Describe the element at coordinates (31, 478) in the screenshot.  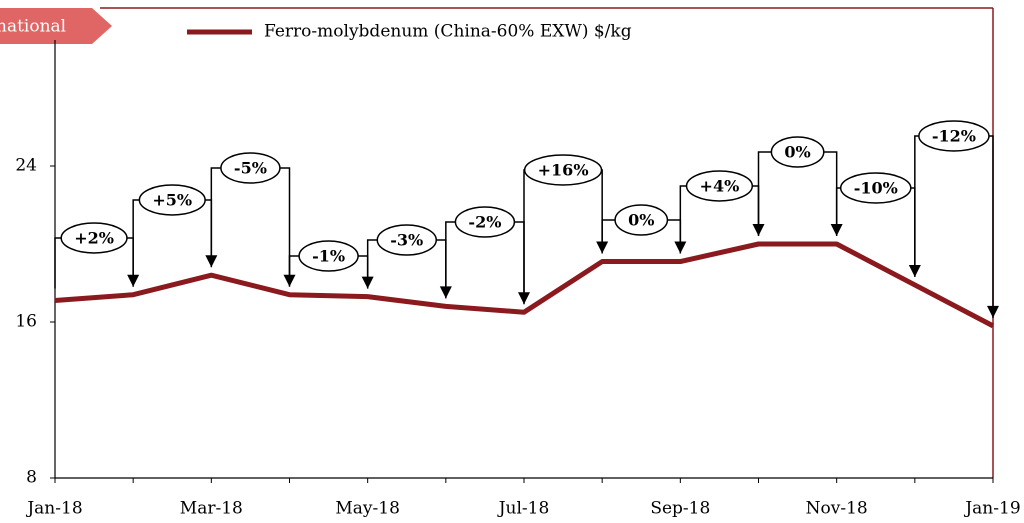
I see `y-tick-label: 8` at that location.